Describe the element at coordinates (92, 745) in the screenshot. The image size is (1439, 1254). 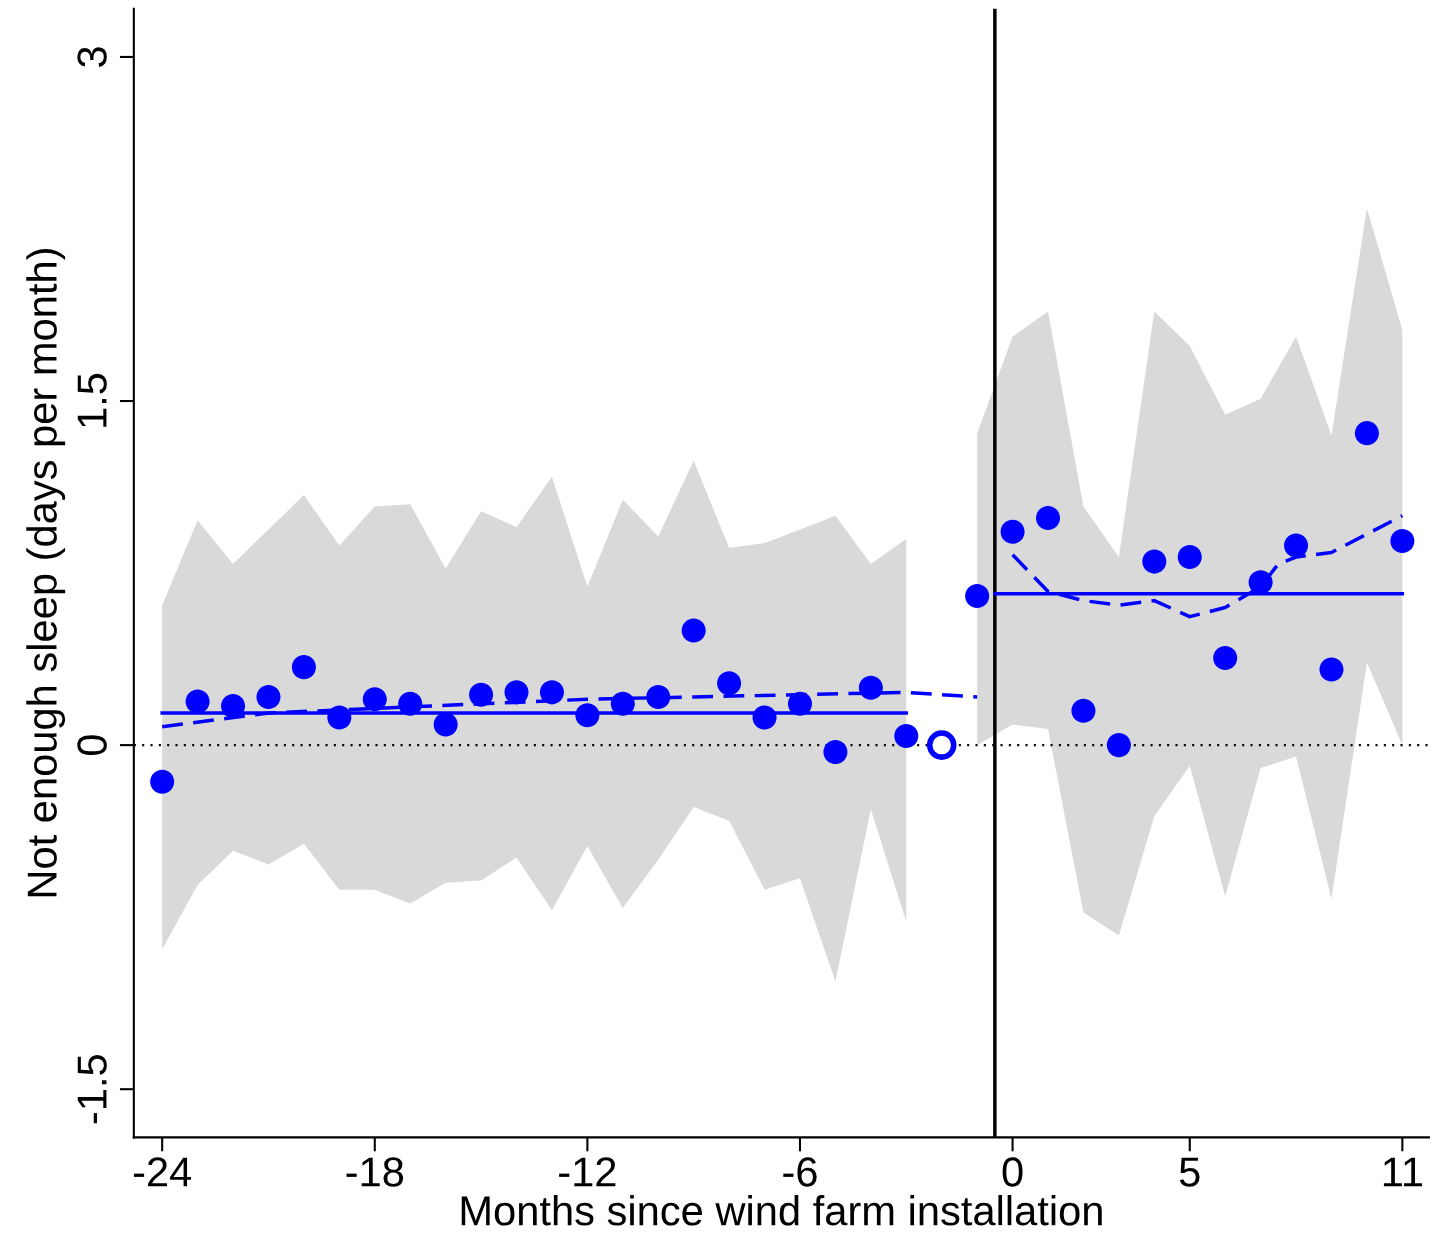
I see `y-tick-label: 0` at that location.